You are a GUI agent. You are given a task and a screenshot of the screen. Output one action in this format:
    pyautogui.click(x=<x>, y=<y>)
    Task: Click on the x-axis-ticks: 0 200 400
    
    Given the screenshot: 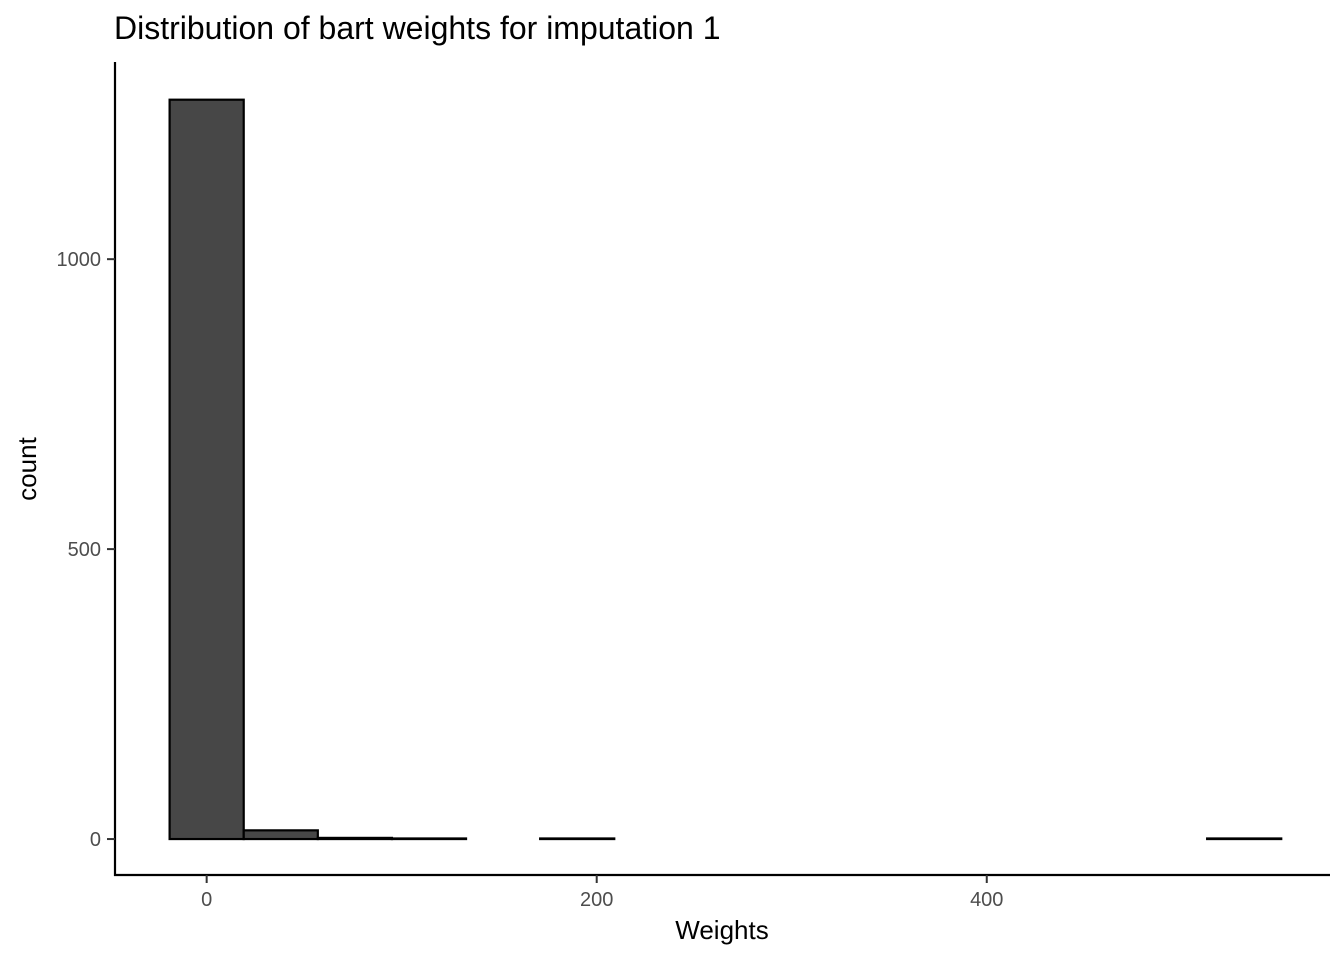 What is the action you would take?
    pyautogui.click(x=602, y=893)
    